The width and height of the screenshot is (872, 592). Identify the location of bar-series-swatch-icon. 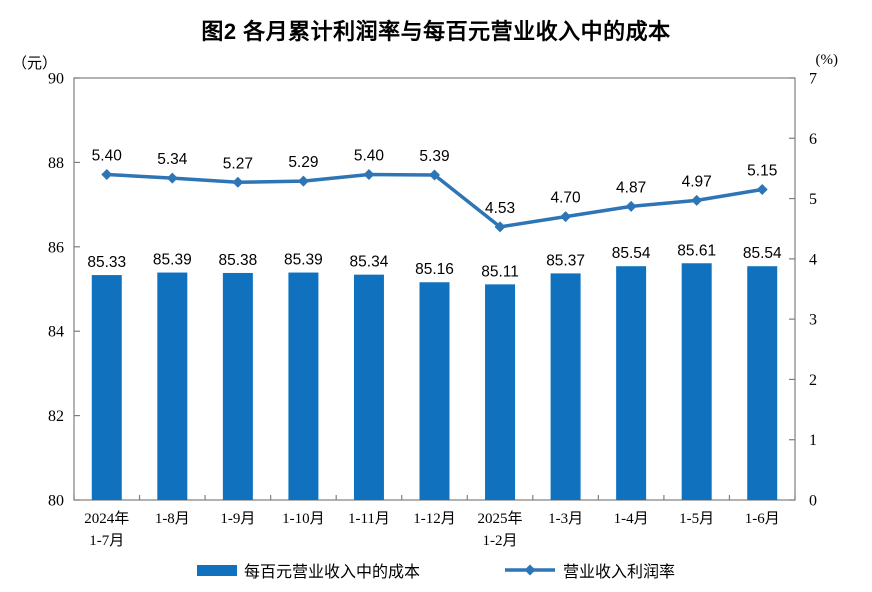
(216, 570).